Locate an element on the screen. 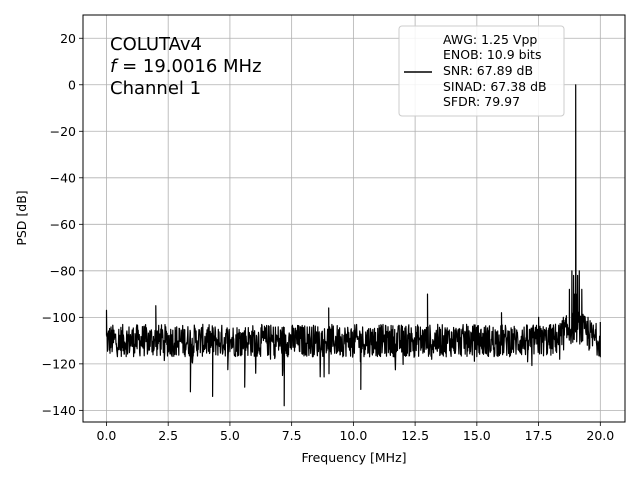 The height and width of the screenshot is (480, 640). legend-entry: SFDR: 79.97 is located at coordinates (481, 101).